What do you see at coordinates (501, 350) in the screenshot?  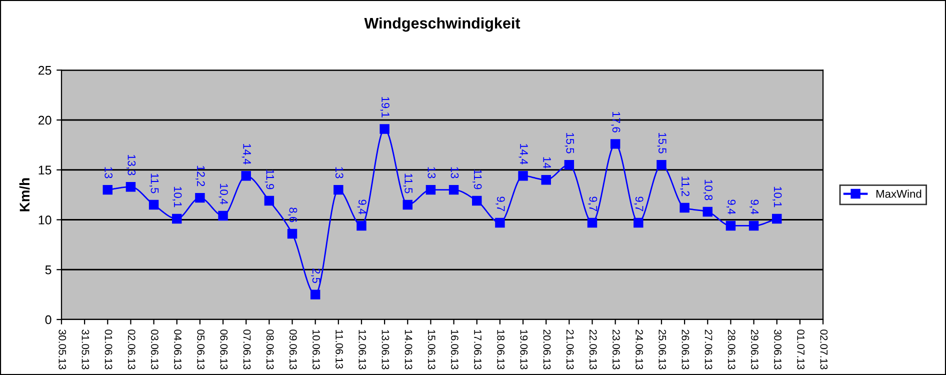 I see `x-tick-label: 18.06.13` at bounding box center [501, 350].